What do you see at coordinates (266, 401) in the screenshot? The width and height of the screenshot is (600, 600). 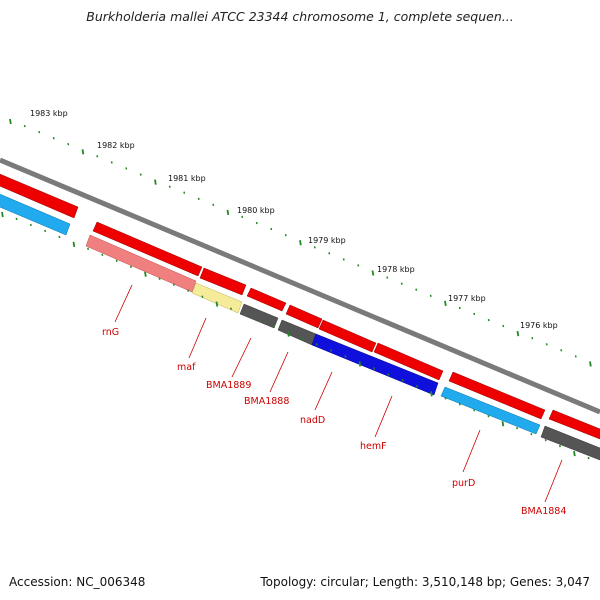 I see `gene-label-BMA1888: BMA1888` at bounding box center [266, 401].